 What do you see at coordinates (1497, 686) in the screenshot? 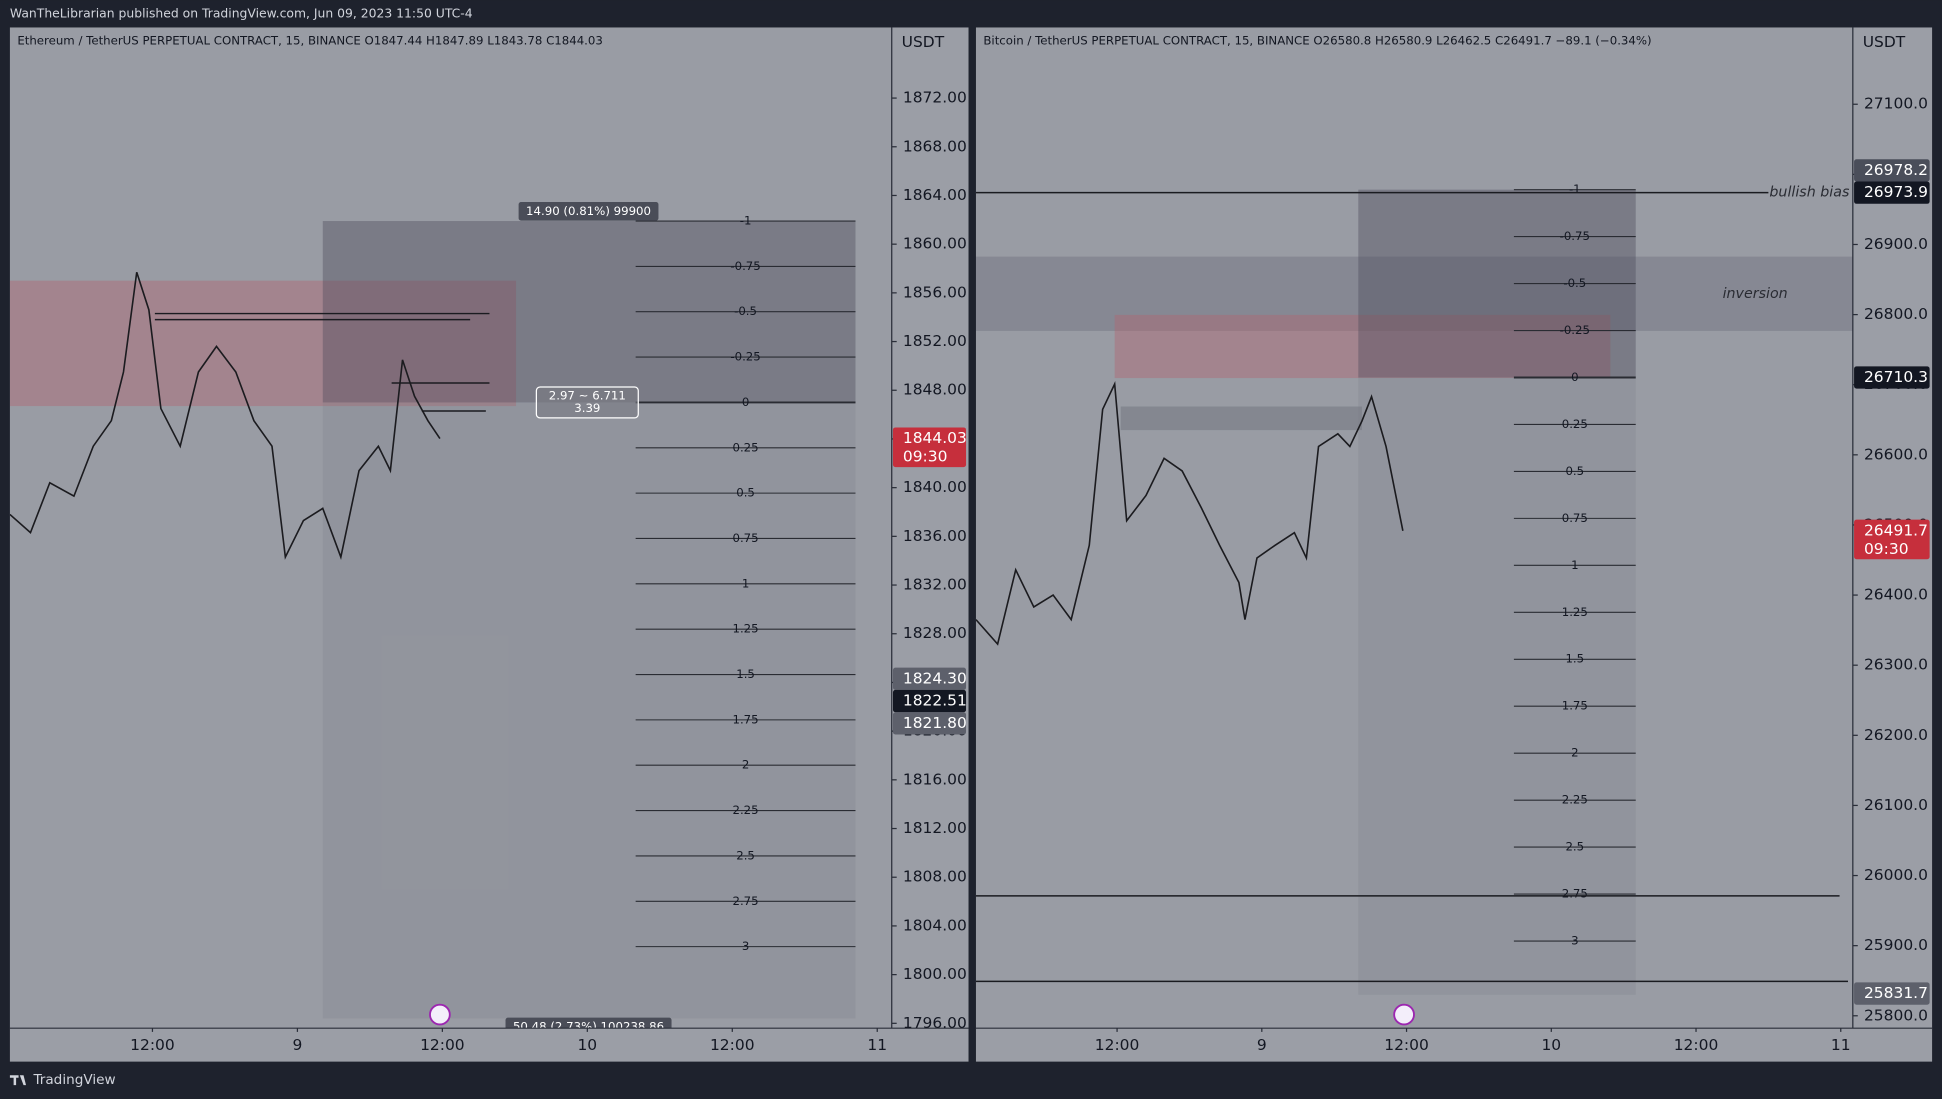
I see `fib-box-lower` at bounding box center [1497, 686].